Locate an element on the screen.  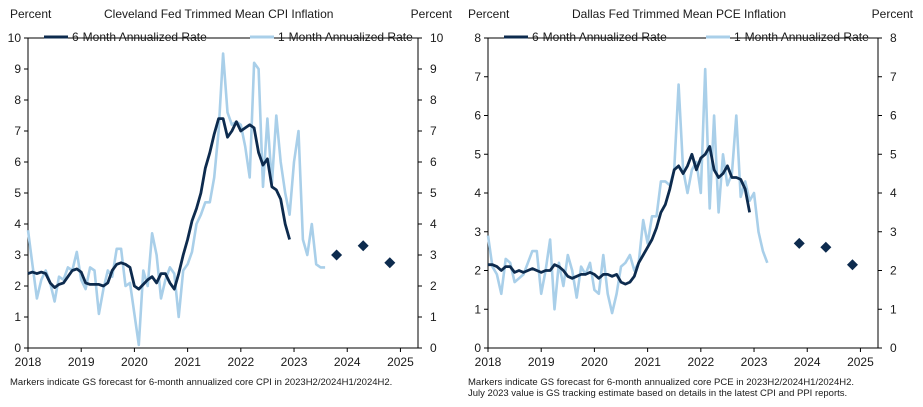
y-tick-label-right: 9 is located at coordinates (433, 69).